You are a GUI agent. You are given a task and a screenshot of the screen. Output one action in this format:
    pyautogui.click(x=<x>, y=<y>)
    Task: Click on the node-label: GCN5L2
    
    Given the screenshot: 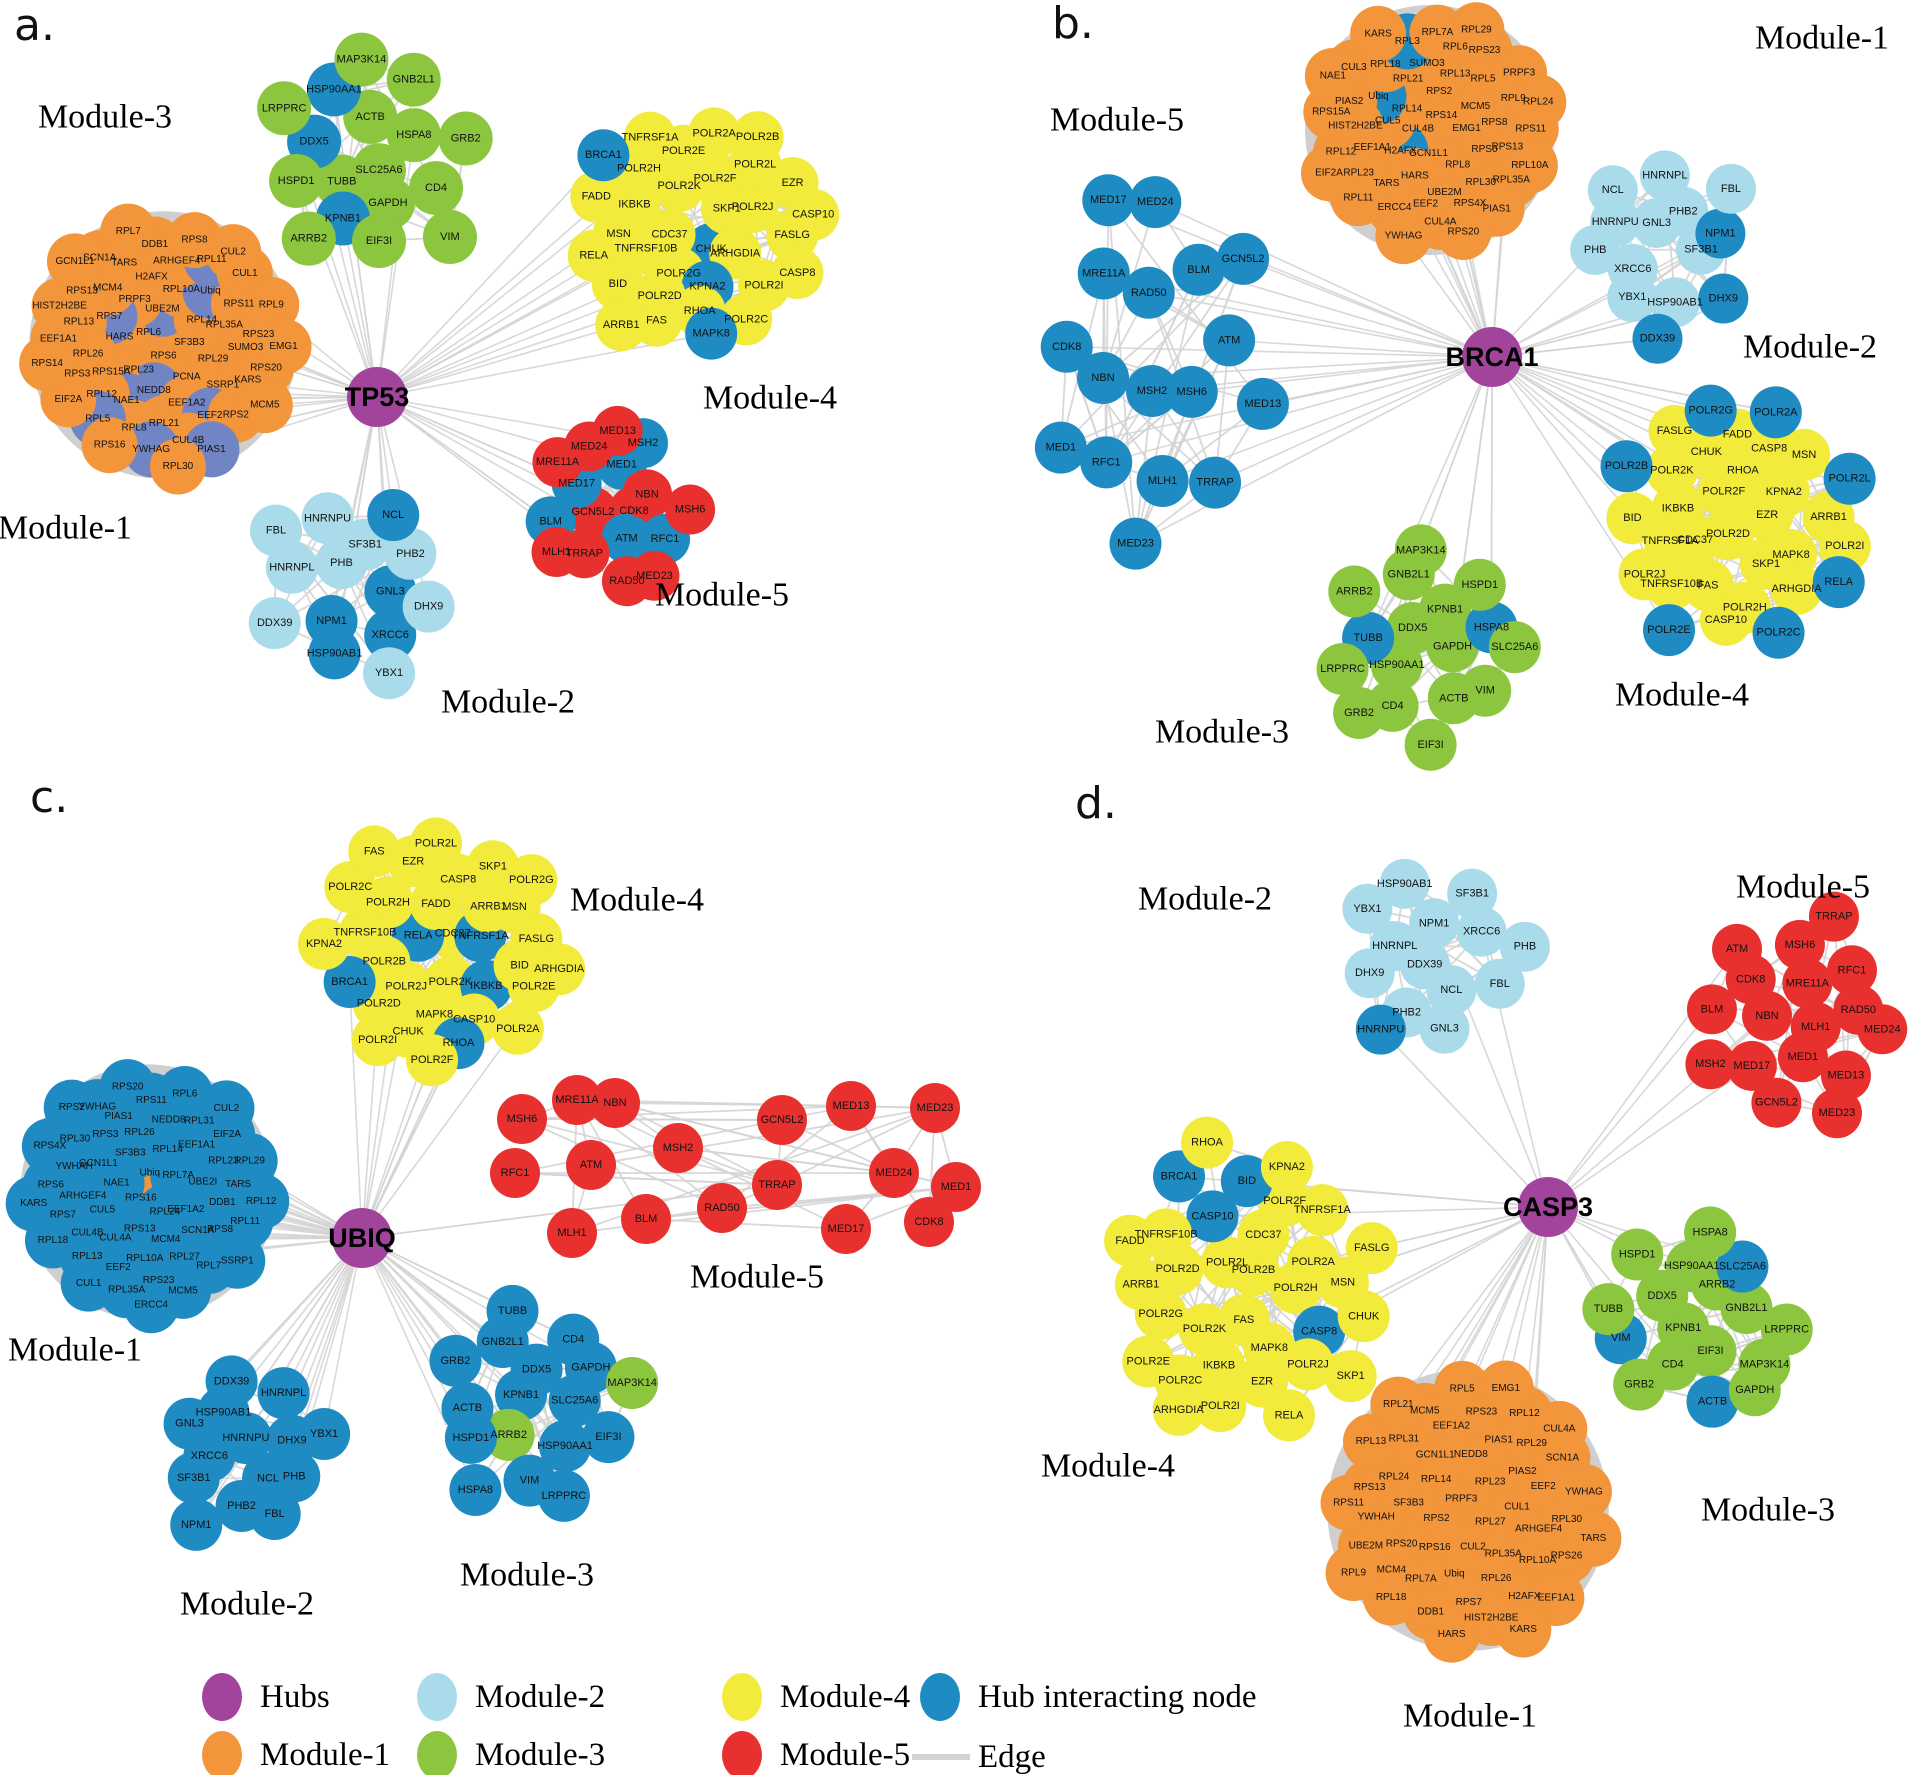 What is the action you would take?
    pyautogui.click(x=782, y=1120)
    